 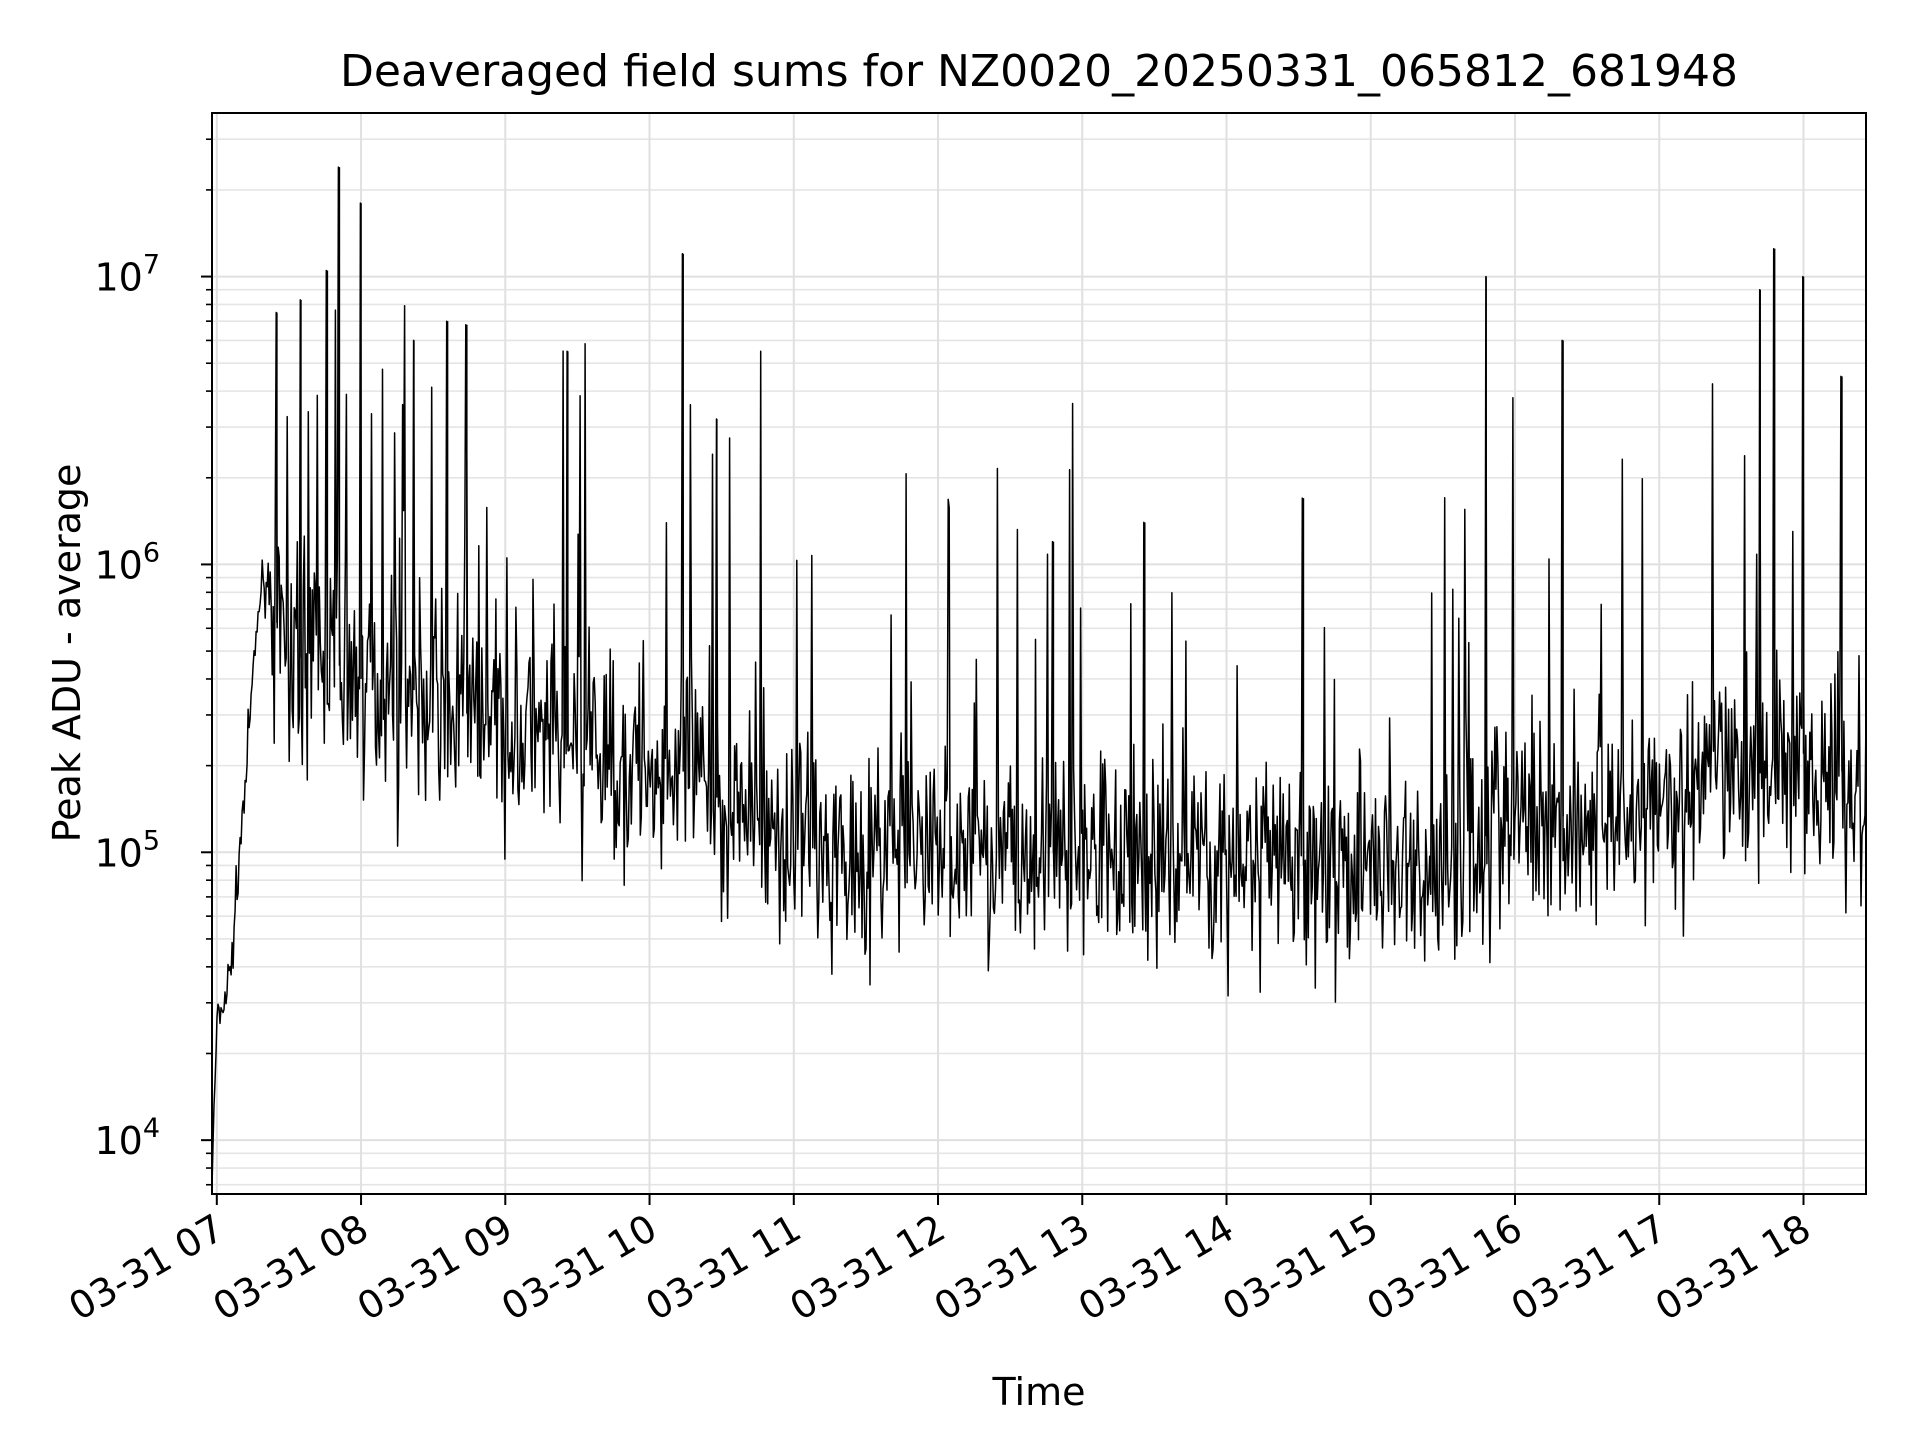 What do you see at coordinates (153, 662) in the screenshot?
I see `y-axis-ticks: 104 105 106 107` at bounding box center [153, 662].